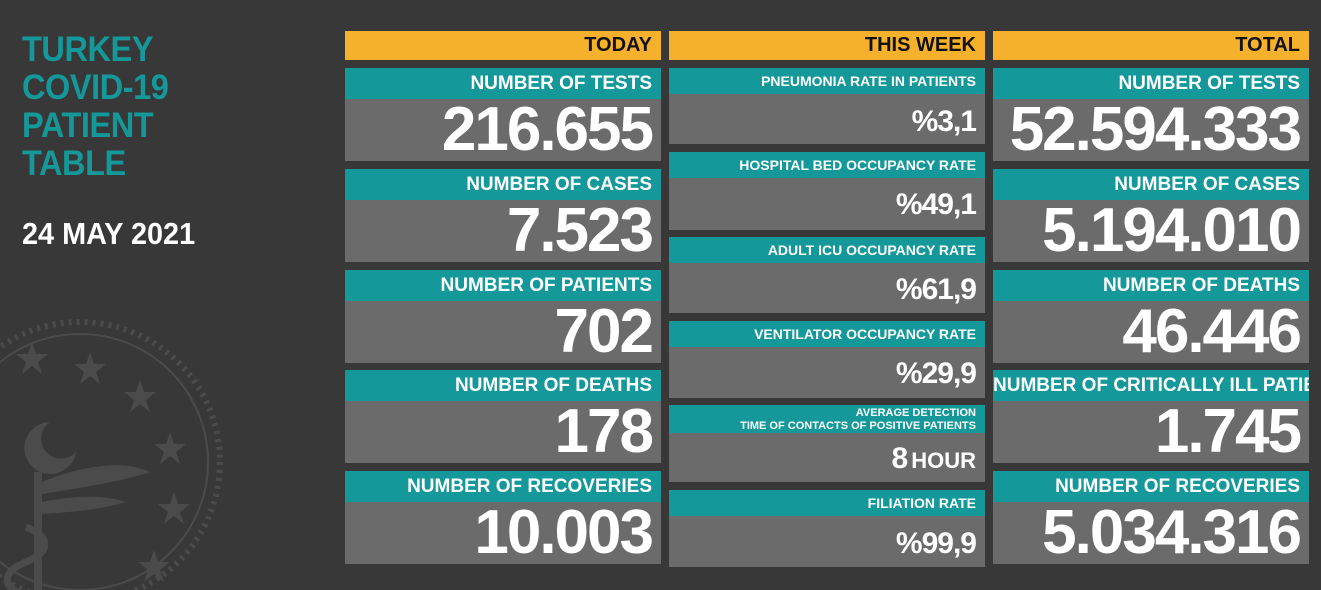 The height and width of the screenshot is (590, 1321). Describe the element at coordinates (503, 231) in the screenshot. I see `card-value: 7.523` at that location.